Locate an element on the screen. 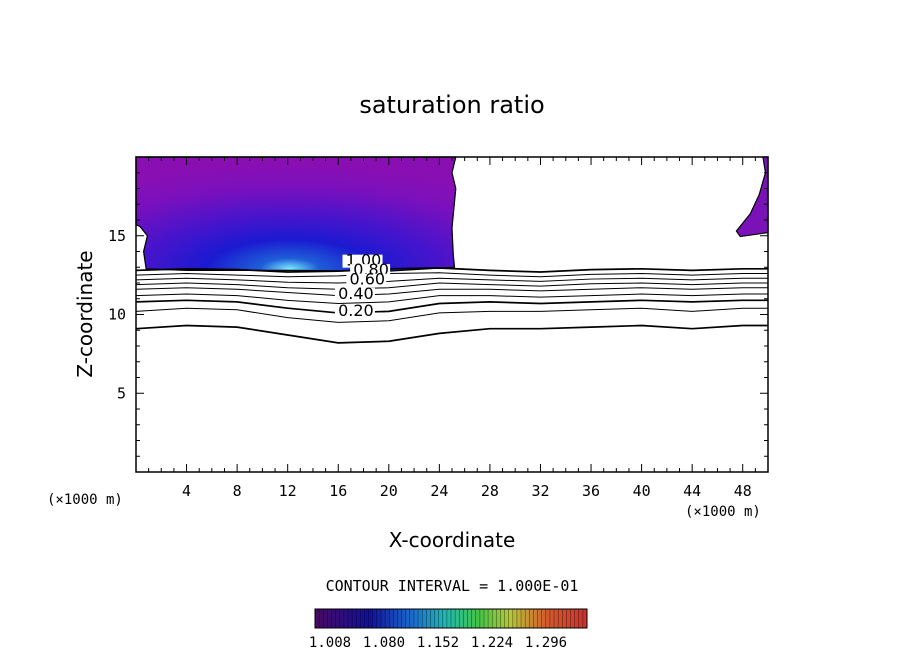 This screenshot has height=654, width=904. x-axis-unit-right: (×1000 m) is located at coordinates (723, 512).